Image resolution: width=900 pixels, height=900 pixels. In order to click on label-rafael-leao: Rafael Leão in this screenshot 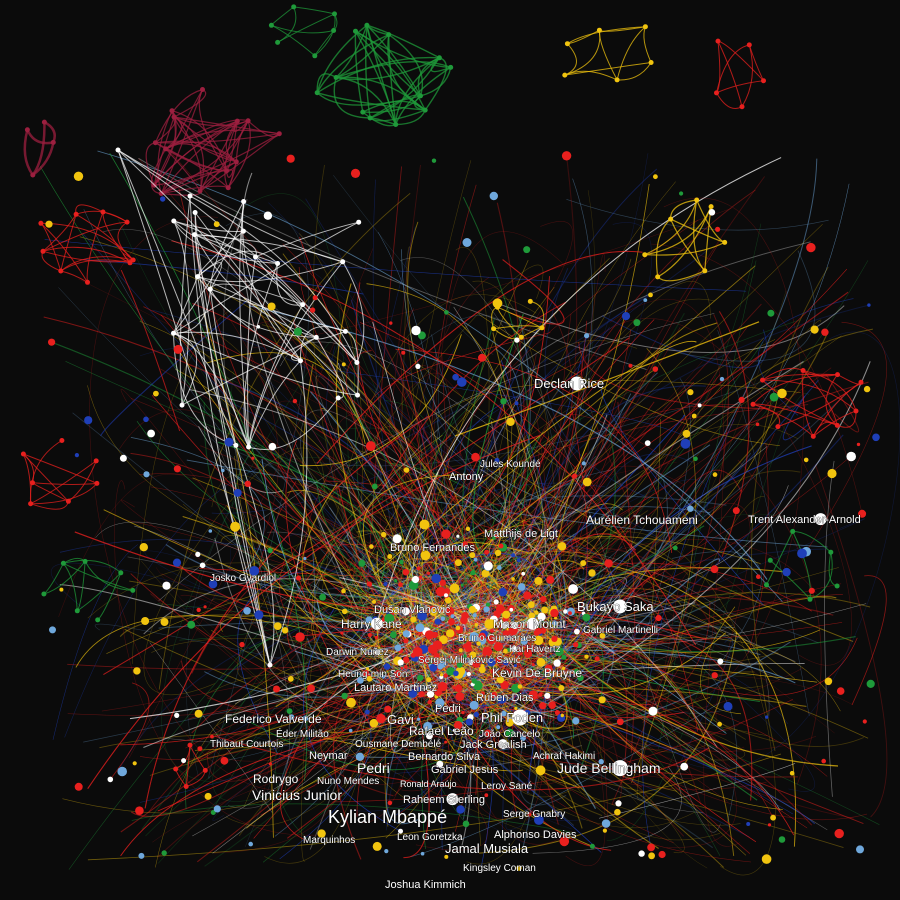, I will do `click(441, 731)`.